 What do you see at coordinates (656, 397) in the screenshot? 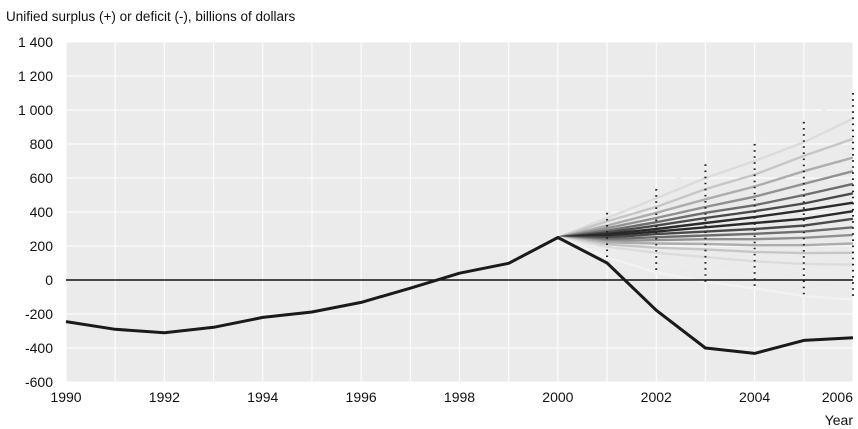
I see `x-tick-label: 2002` at bounding box center [656, 397].